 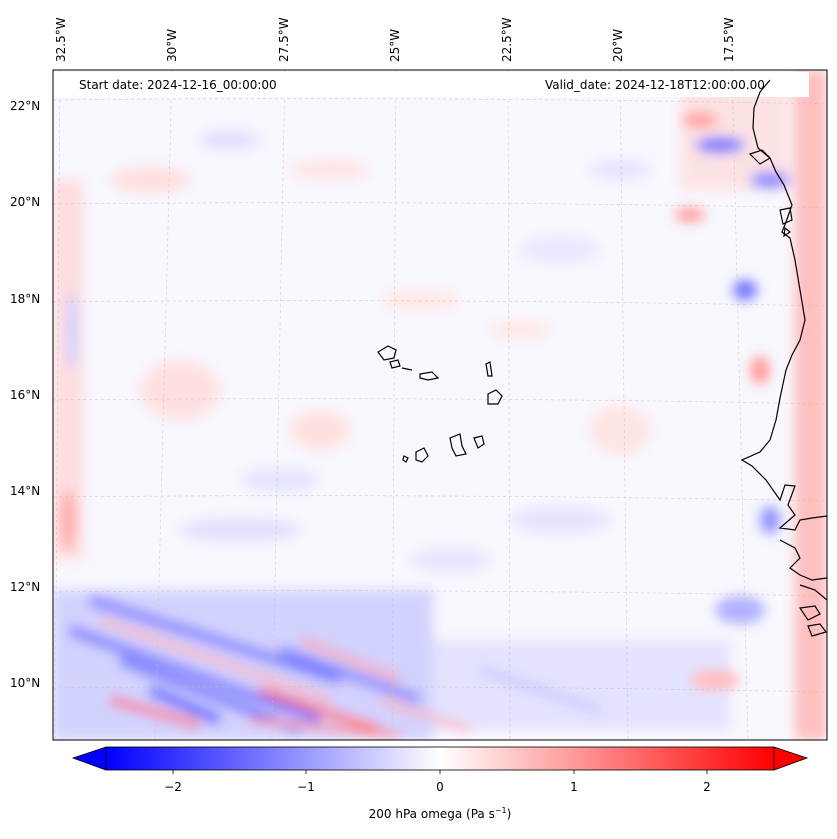 What do you see at coordinates (811, 405) in the screenshot?
I see `omega-coast-red` at bounding box center [811, 405].